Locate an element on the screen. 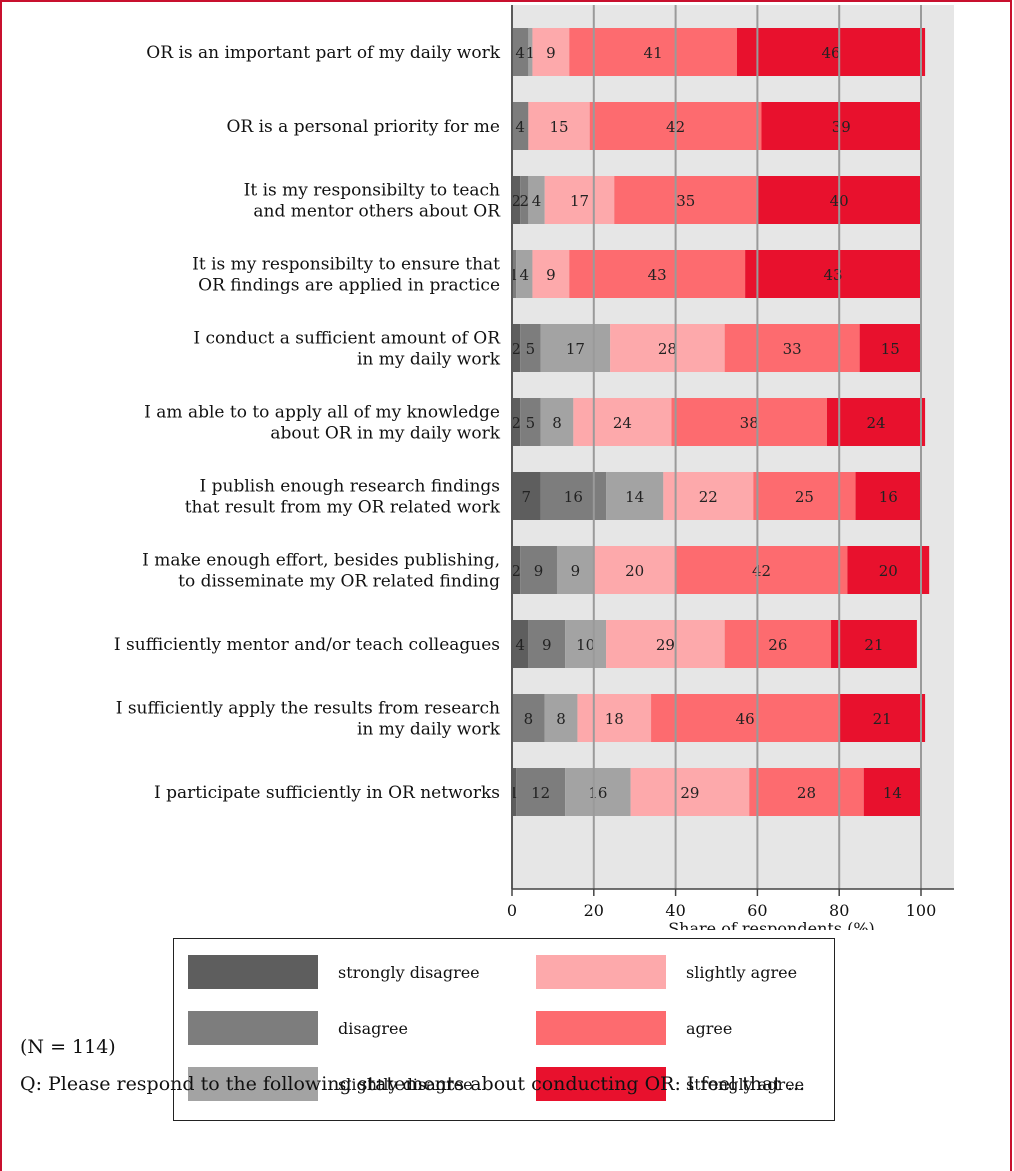  legend-label: slightly agree is located at coordinates (742, 972).